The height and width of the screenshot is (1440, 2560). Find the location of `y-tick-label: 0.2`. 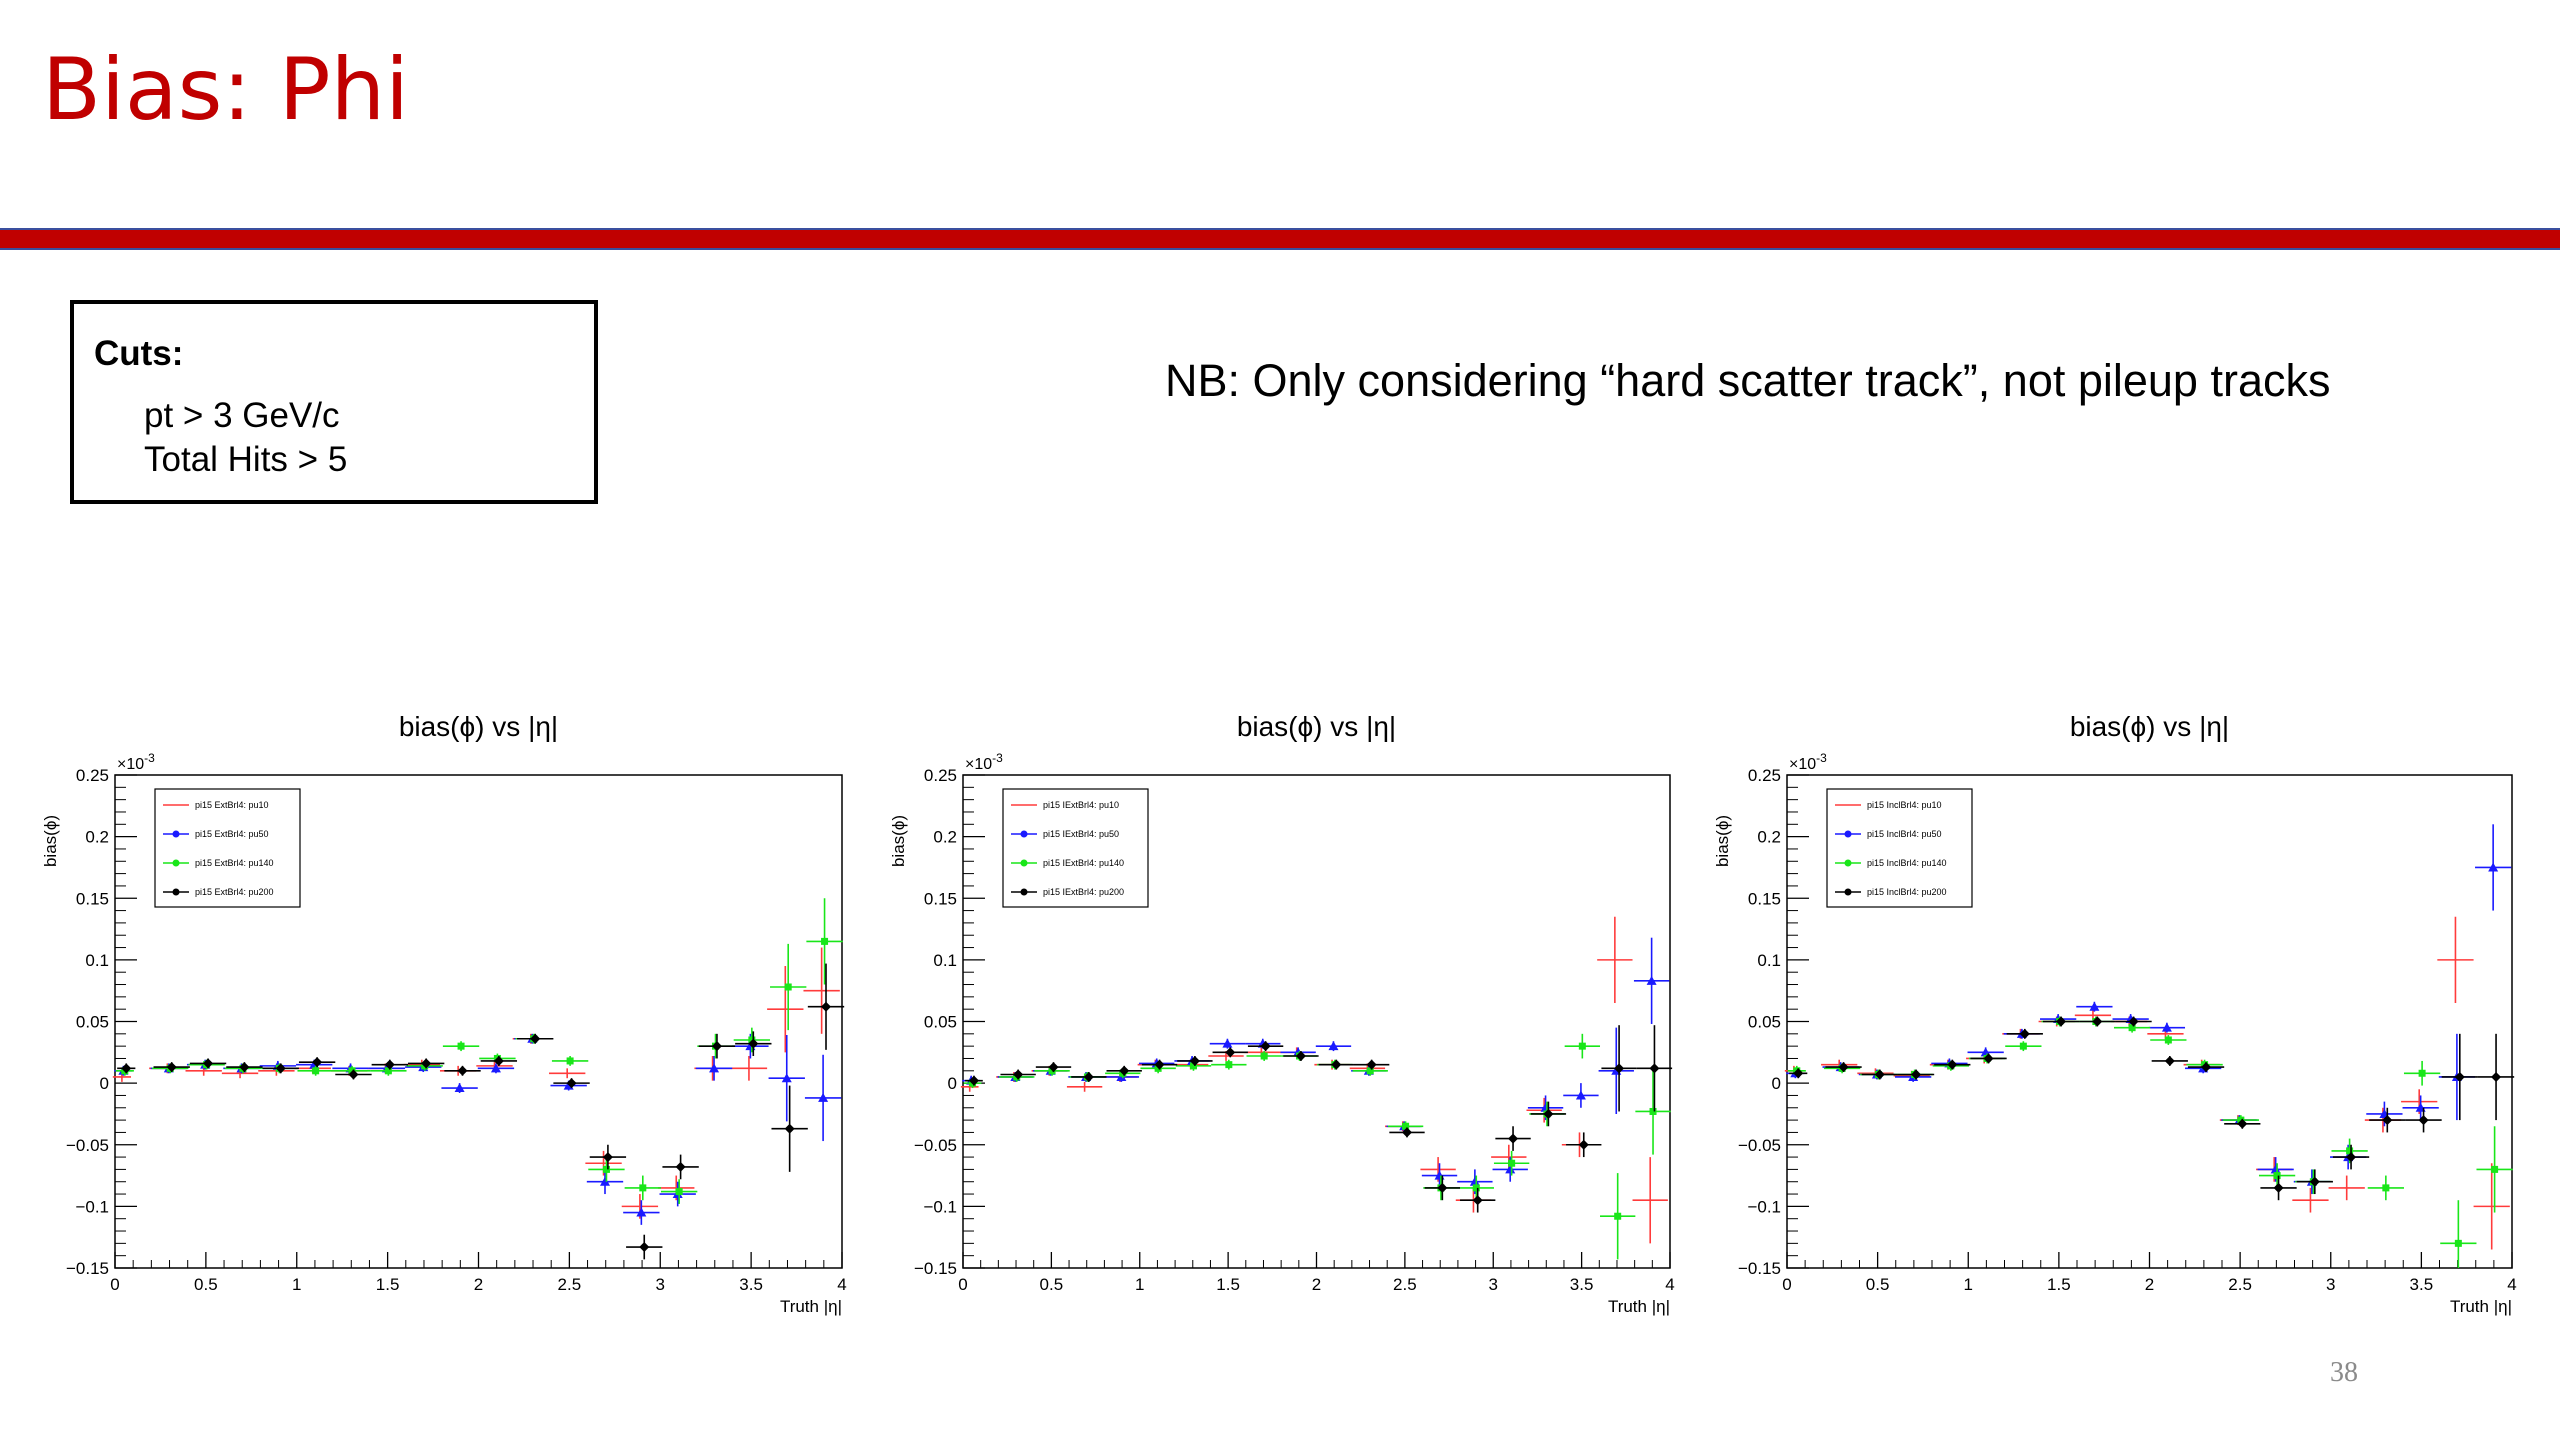

y-tick-label: 0.2 is located at coordinates (1769, 837).